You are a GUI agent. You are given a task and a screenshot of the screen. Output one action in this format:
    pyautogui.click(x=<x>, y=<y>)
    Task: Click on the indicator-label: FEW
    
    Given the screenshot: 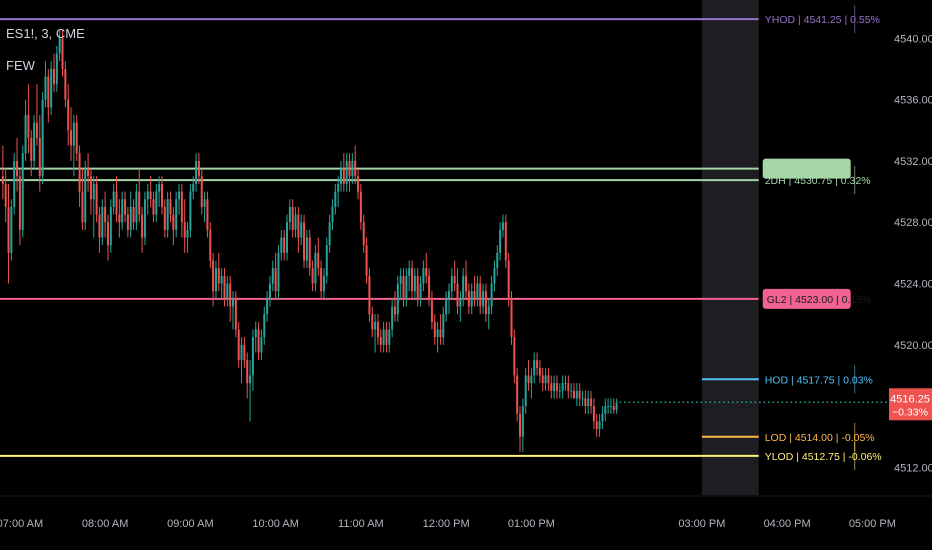 What is the action you would take?
    pyautogui.click(x=20, y=65)
    